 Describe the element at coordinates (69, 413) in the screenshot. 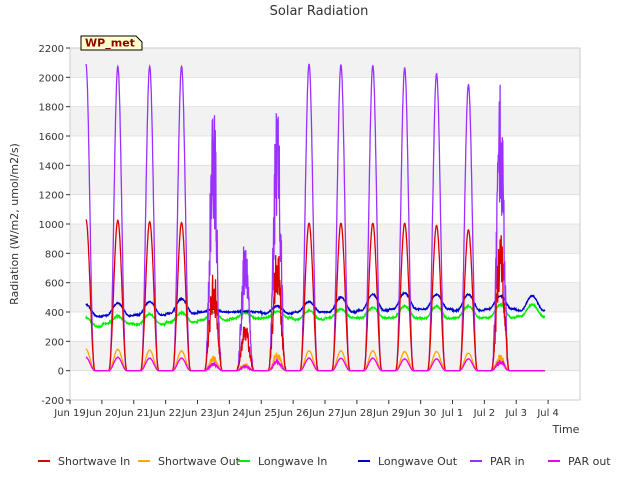

I see `x-tick-label: Jun 19` at that location.